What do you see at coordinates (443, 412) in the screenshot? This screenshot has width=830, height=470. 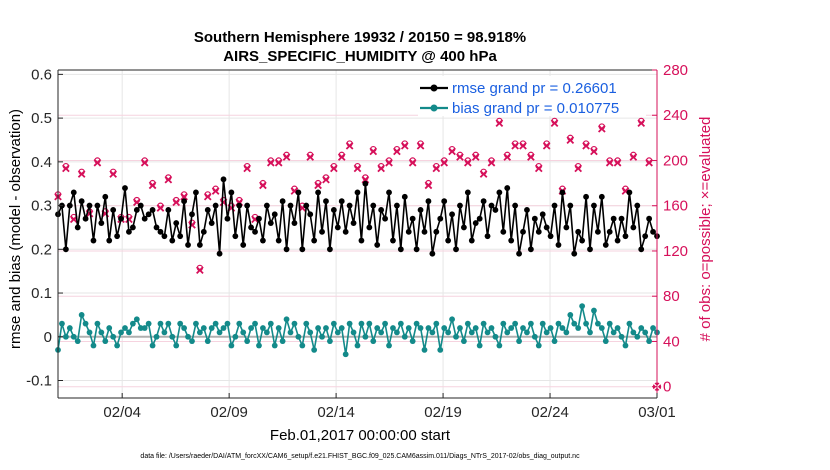 I see `x-tick-label: 02/19` at bounding box center [443, 412].